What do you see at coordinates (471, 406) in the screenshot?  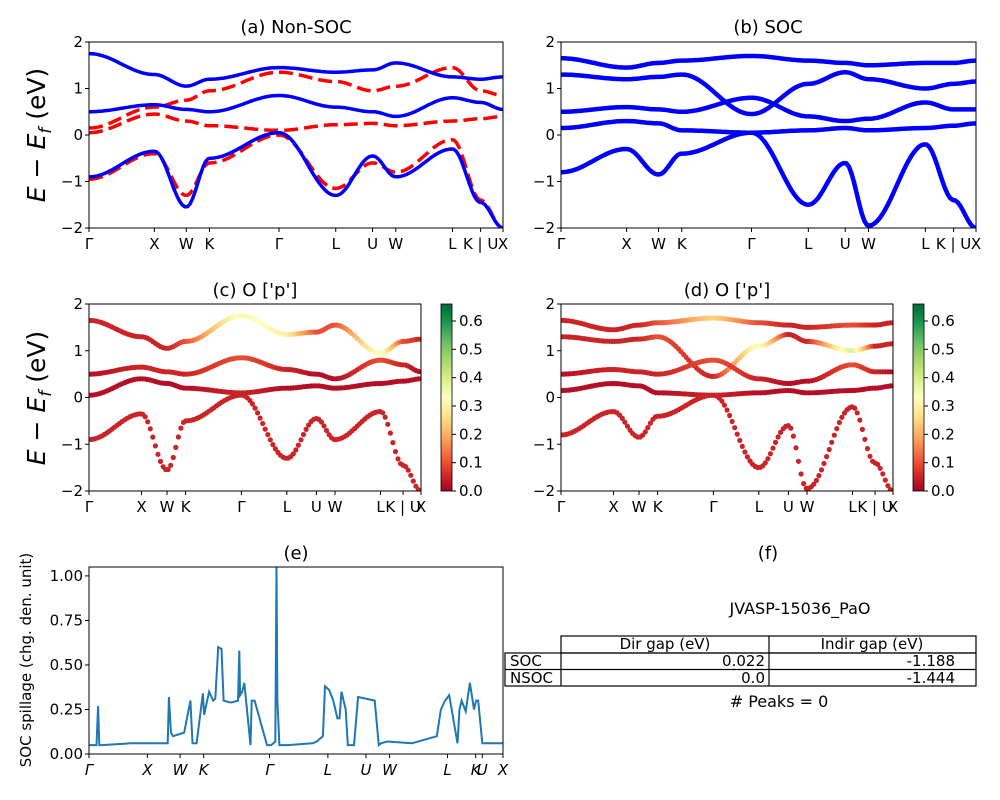 I see `colorbar-tick-label: 0.3` at bounding box center [471, 406].